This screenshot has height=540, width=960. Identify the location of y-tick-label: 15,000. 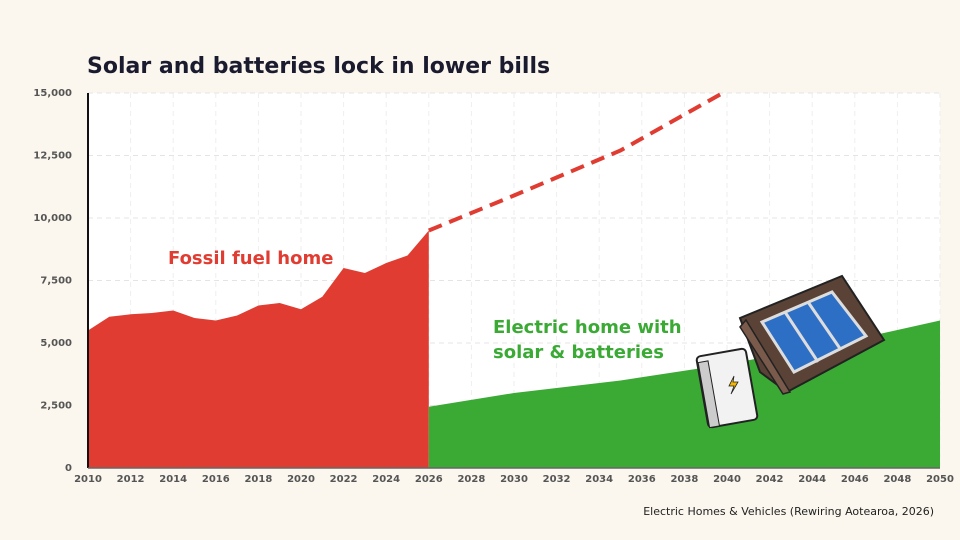
(52, 93).